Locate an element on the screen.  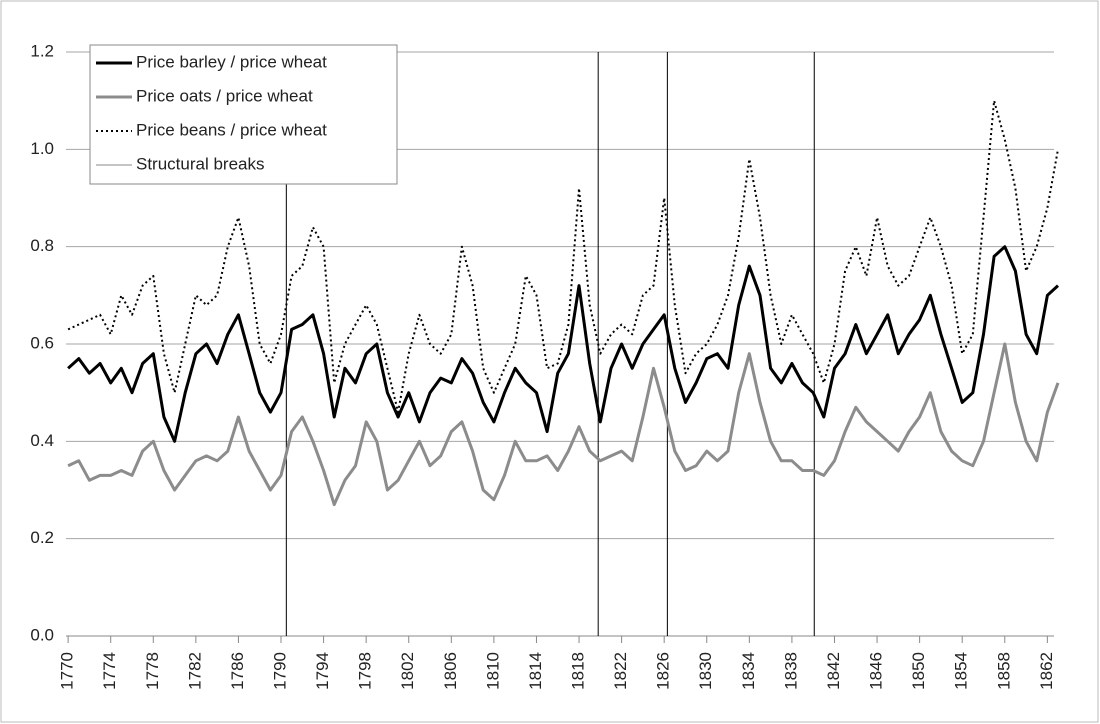
x-tick-label: 1818 is located at coordinates (578, 671).